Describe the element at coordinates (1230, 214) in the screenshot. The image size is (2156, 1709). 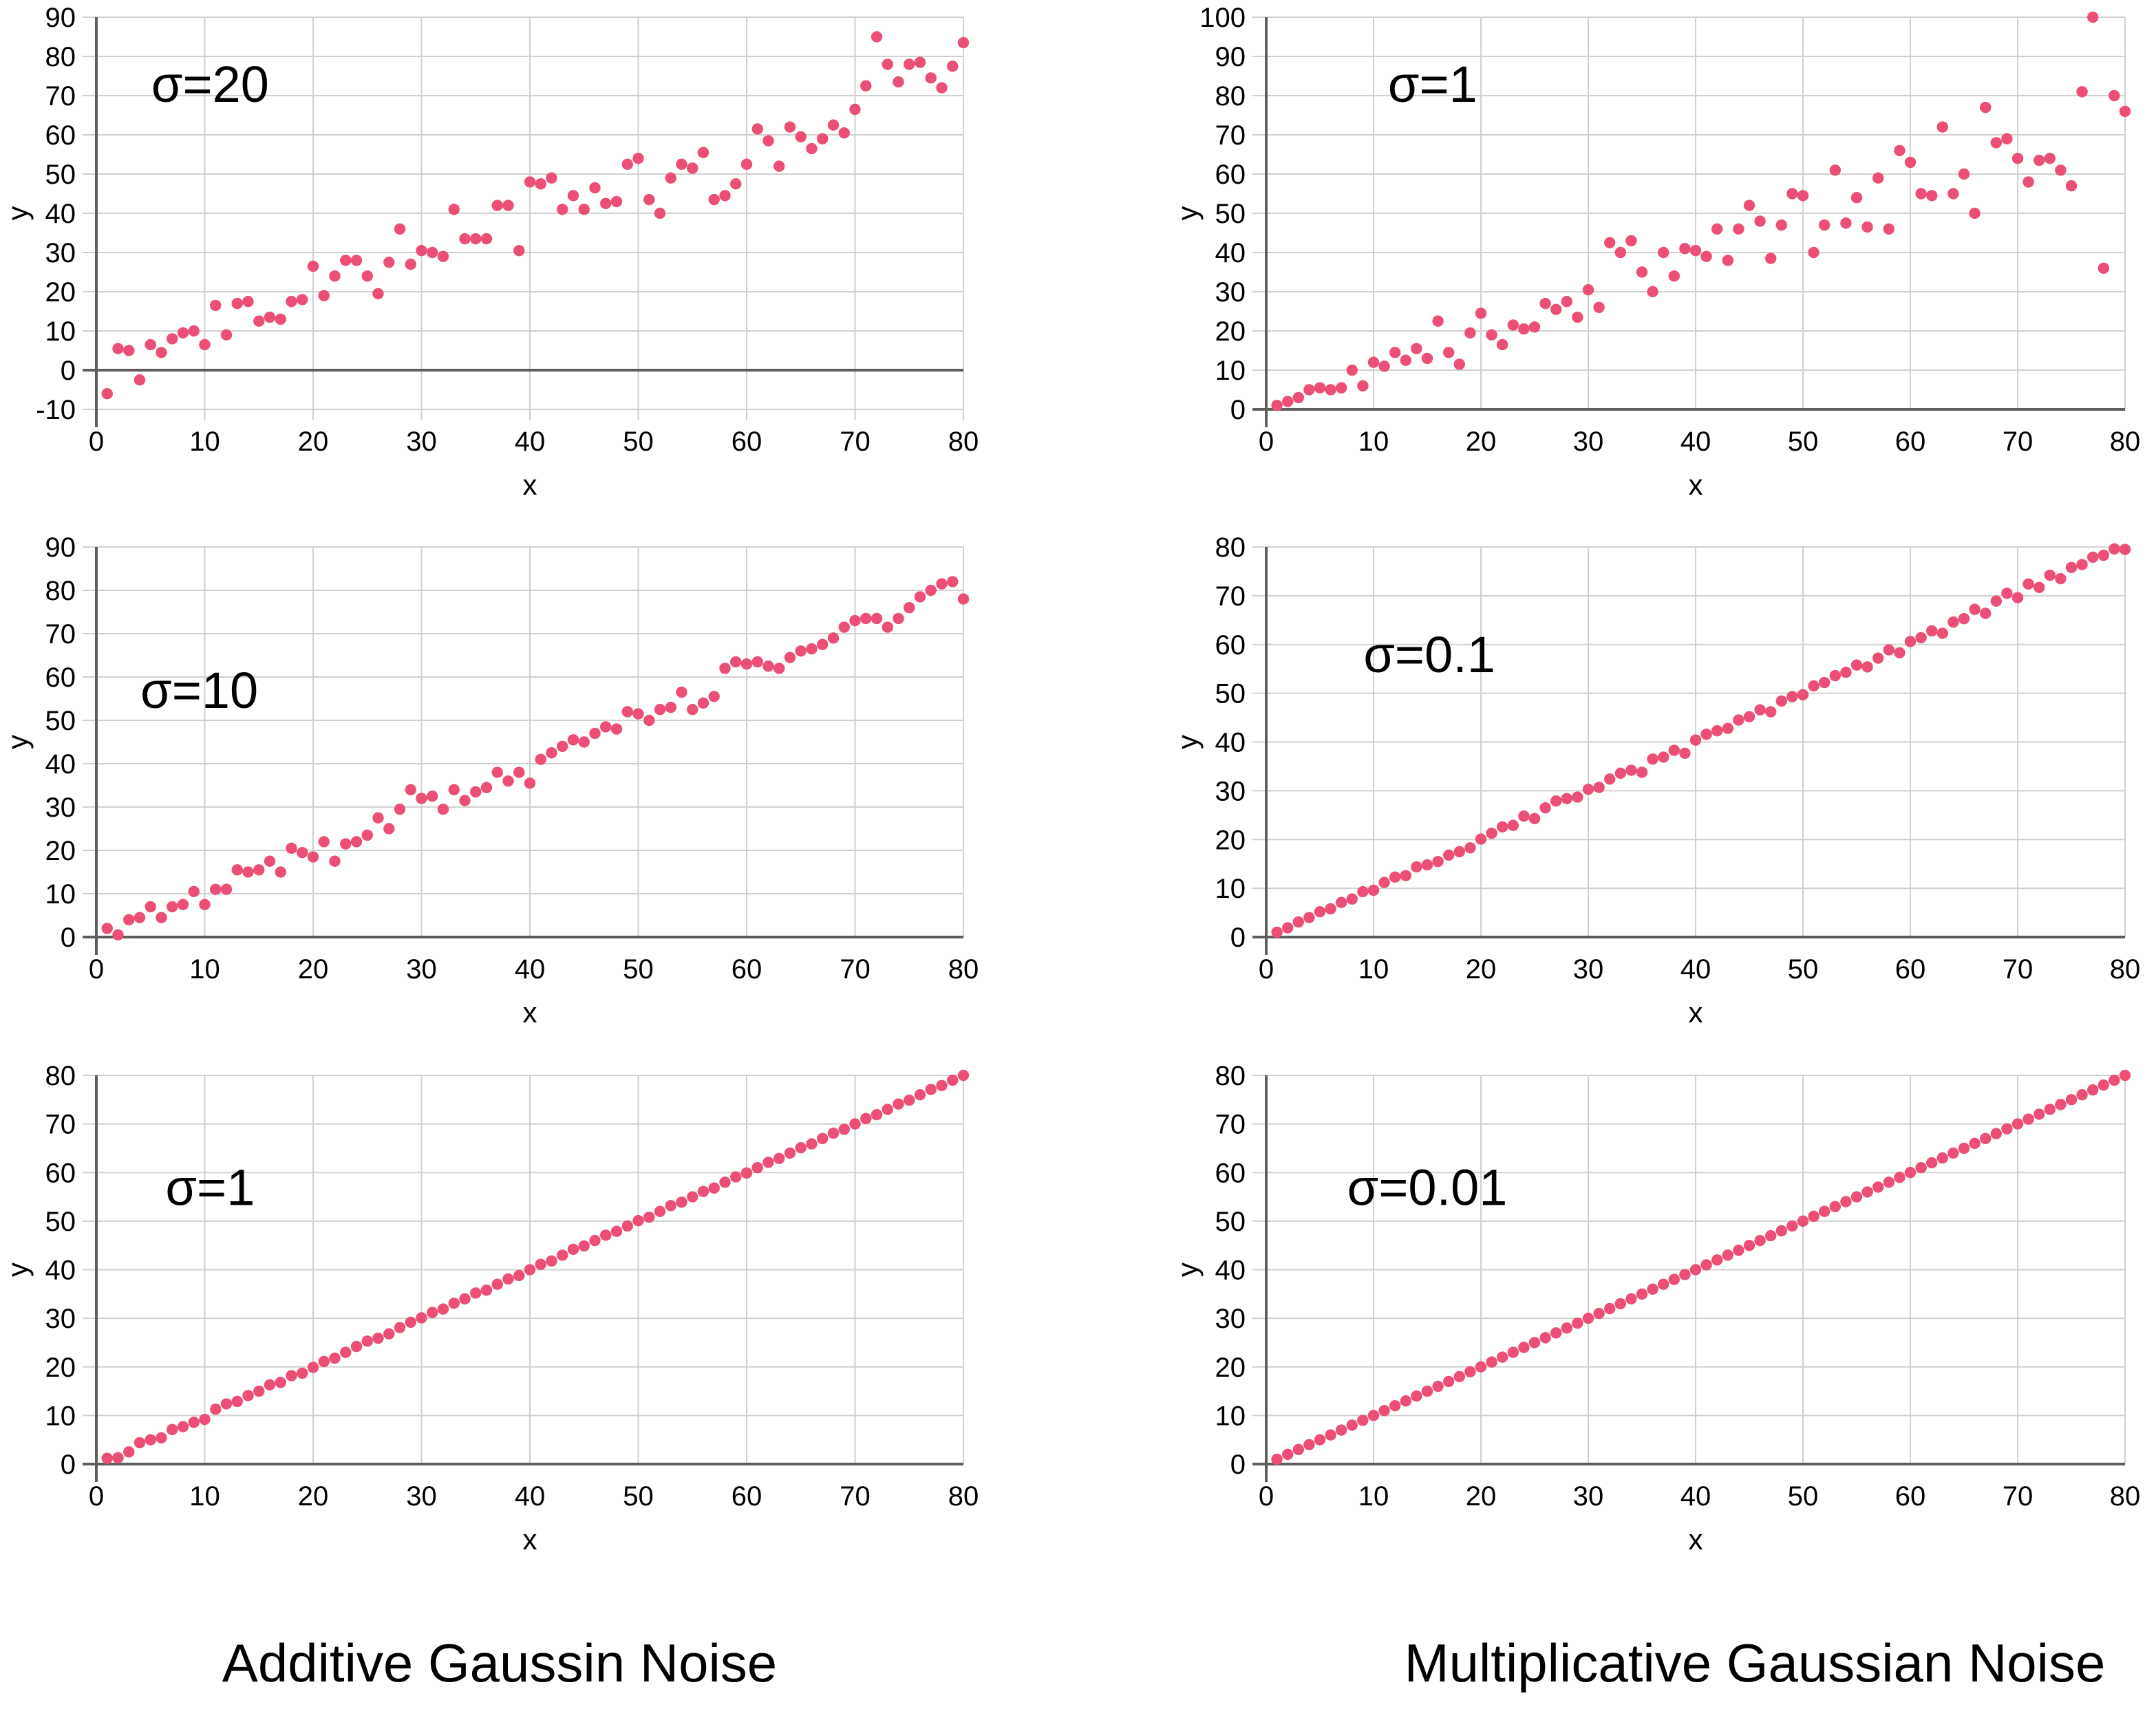
I see `y-tick-label: 50` at that location.